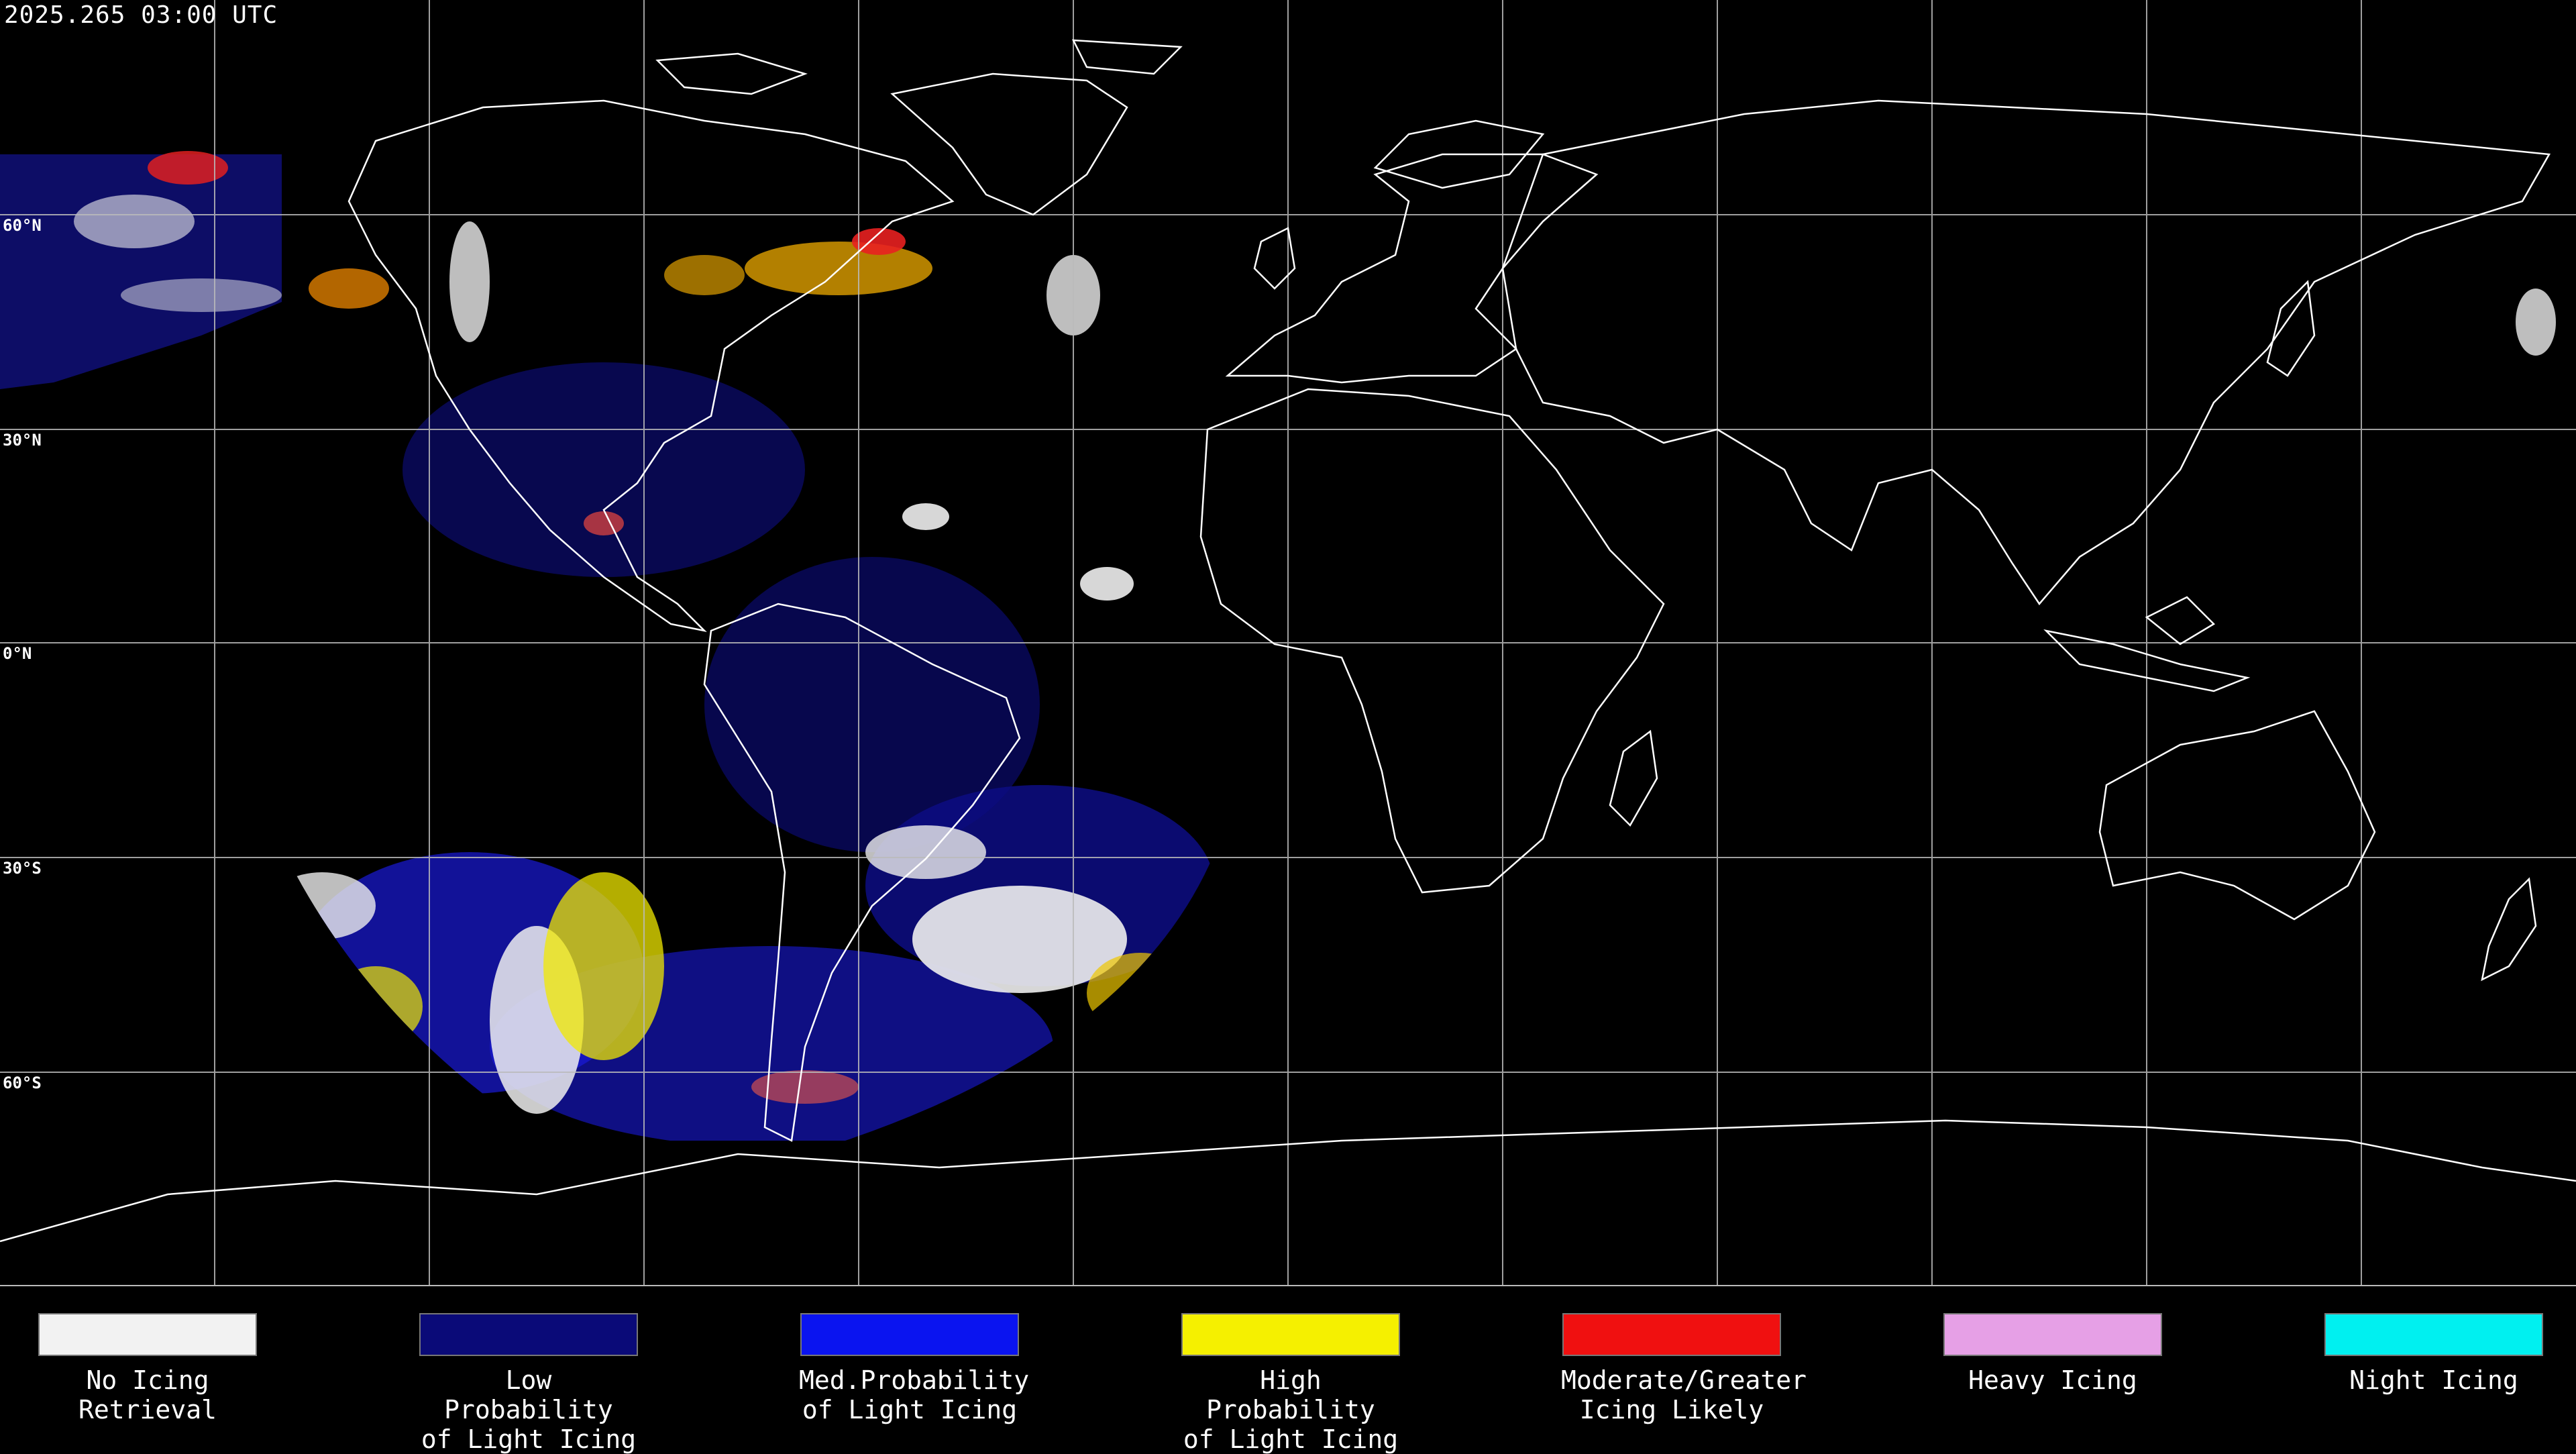 The height and width of the screenshot is (1454, 2576). I want to click on timestamp: 2025.265 03:00 UTC, so click(141, 15).